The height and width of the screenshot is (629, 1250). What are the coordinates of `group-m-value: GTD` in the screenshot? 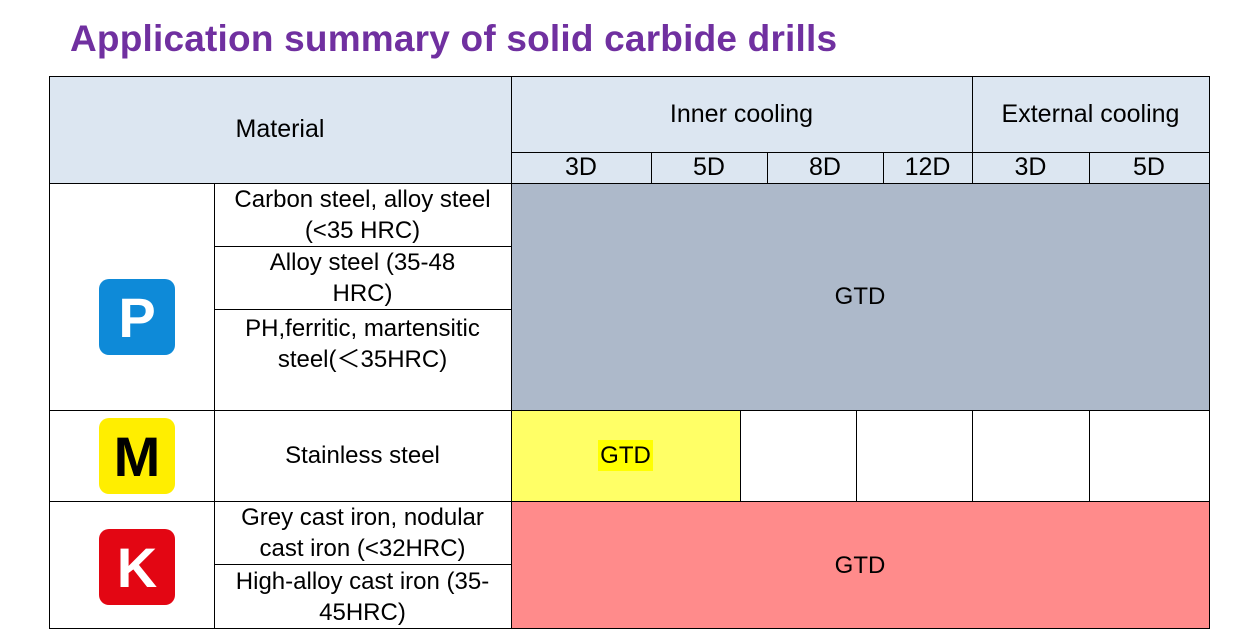 It's located at (625, 455).